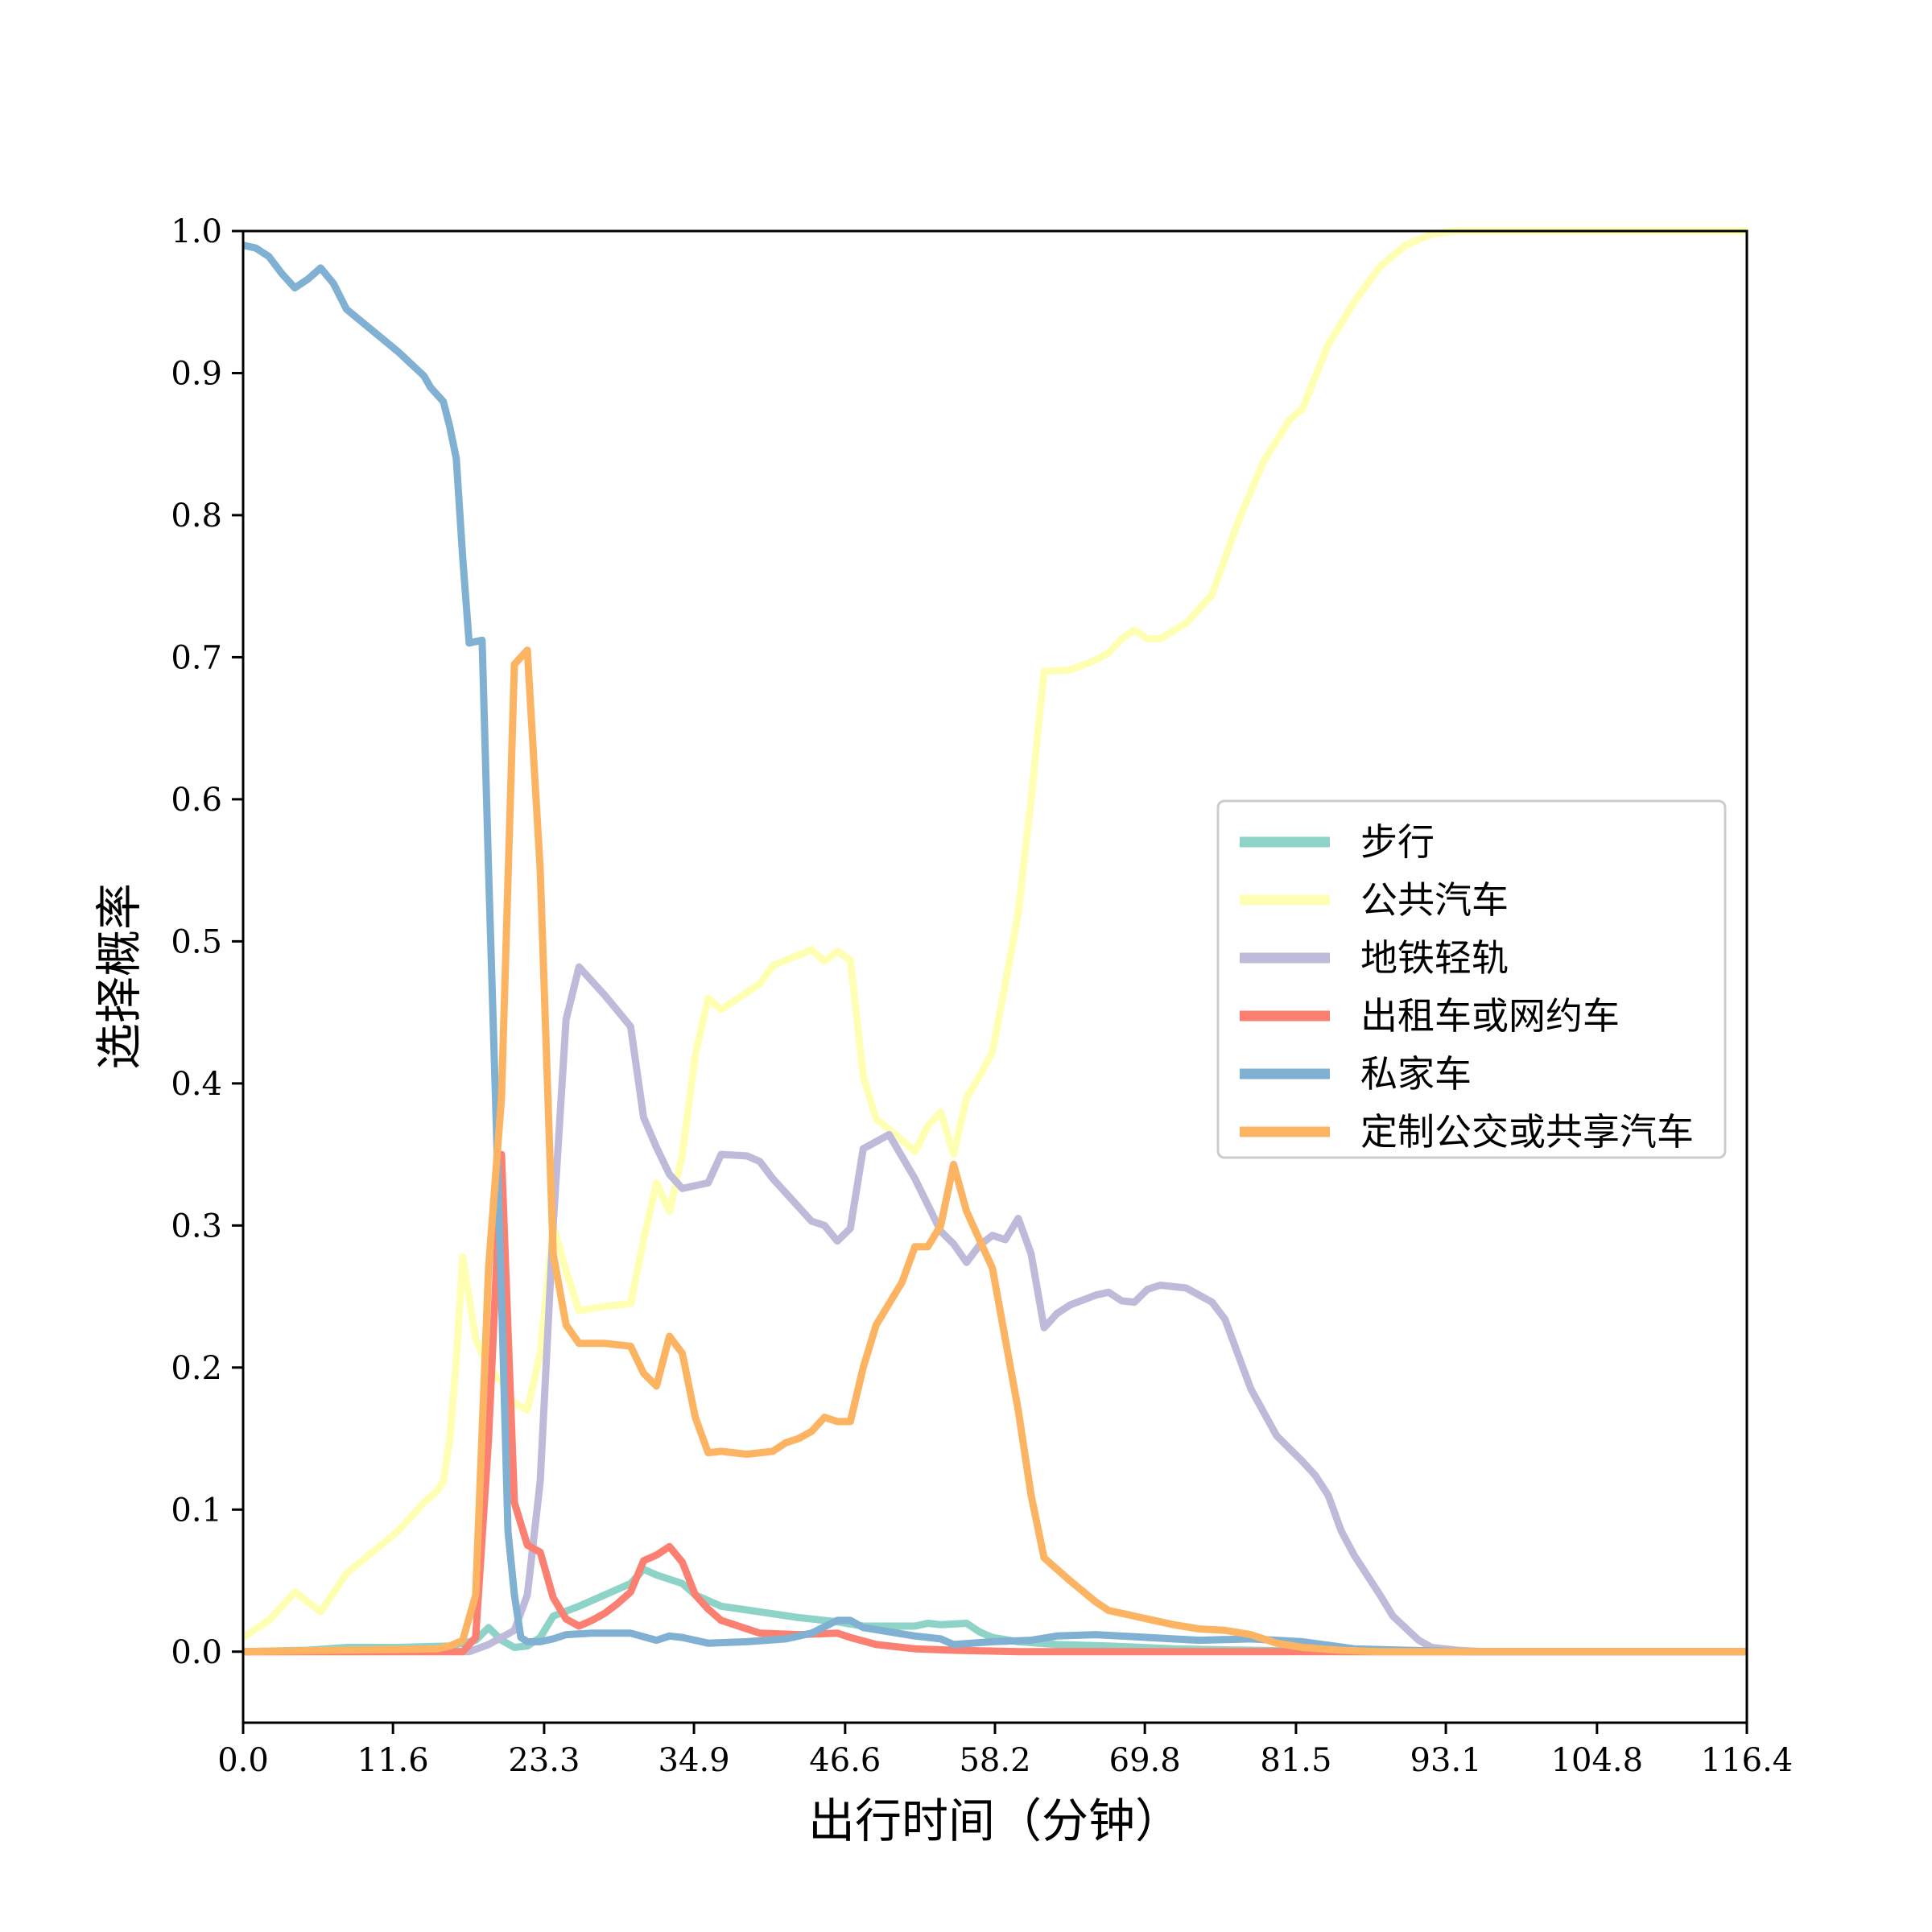 This screenshot has width=1932, height=1932. Describe the element at coordinates (196, 373) in the screenshot. I see `y-tick-label: 0.9` at that location.